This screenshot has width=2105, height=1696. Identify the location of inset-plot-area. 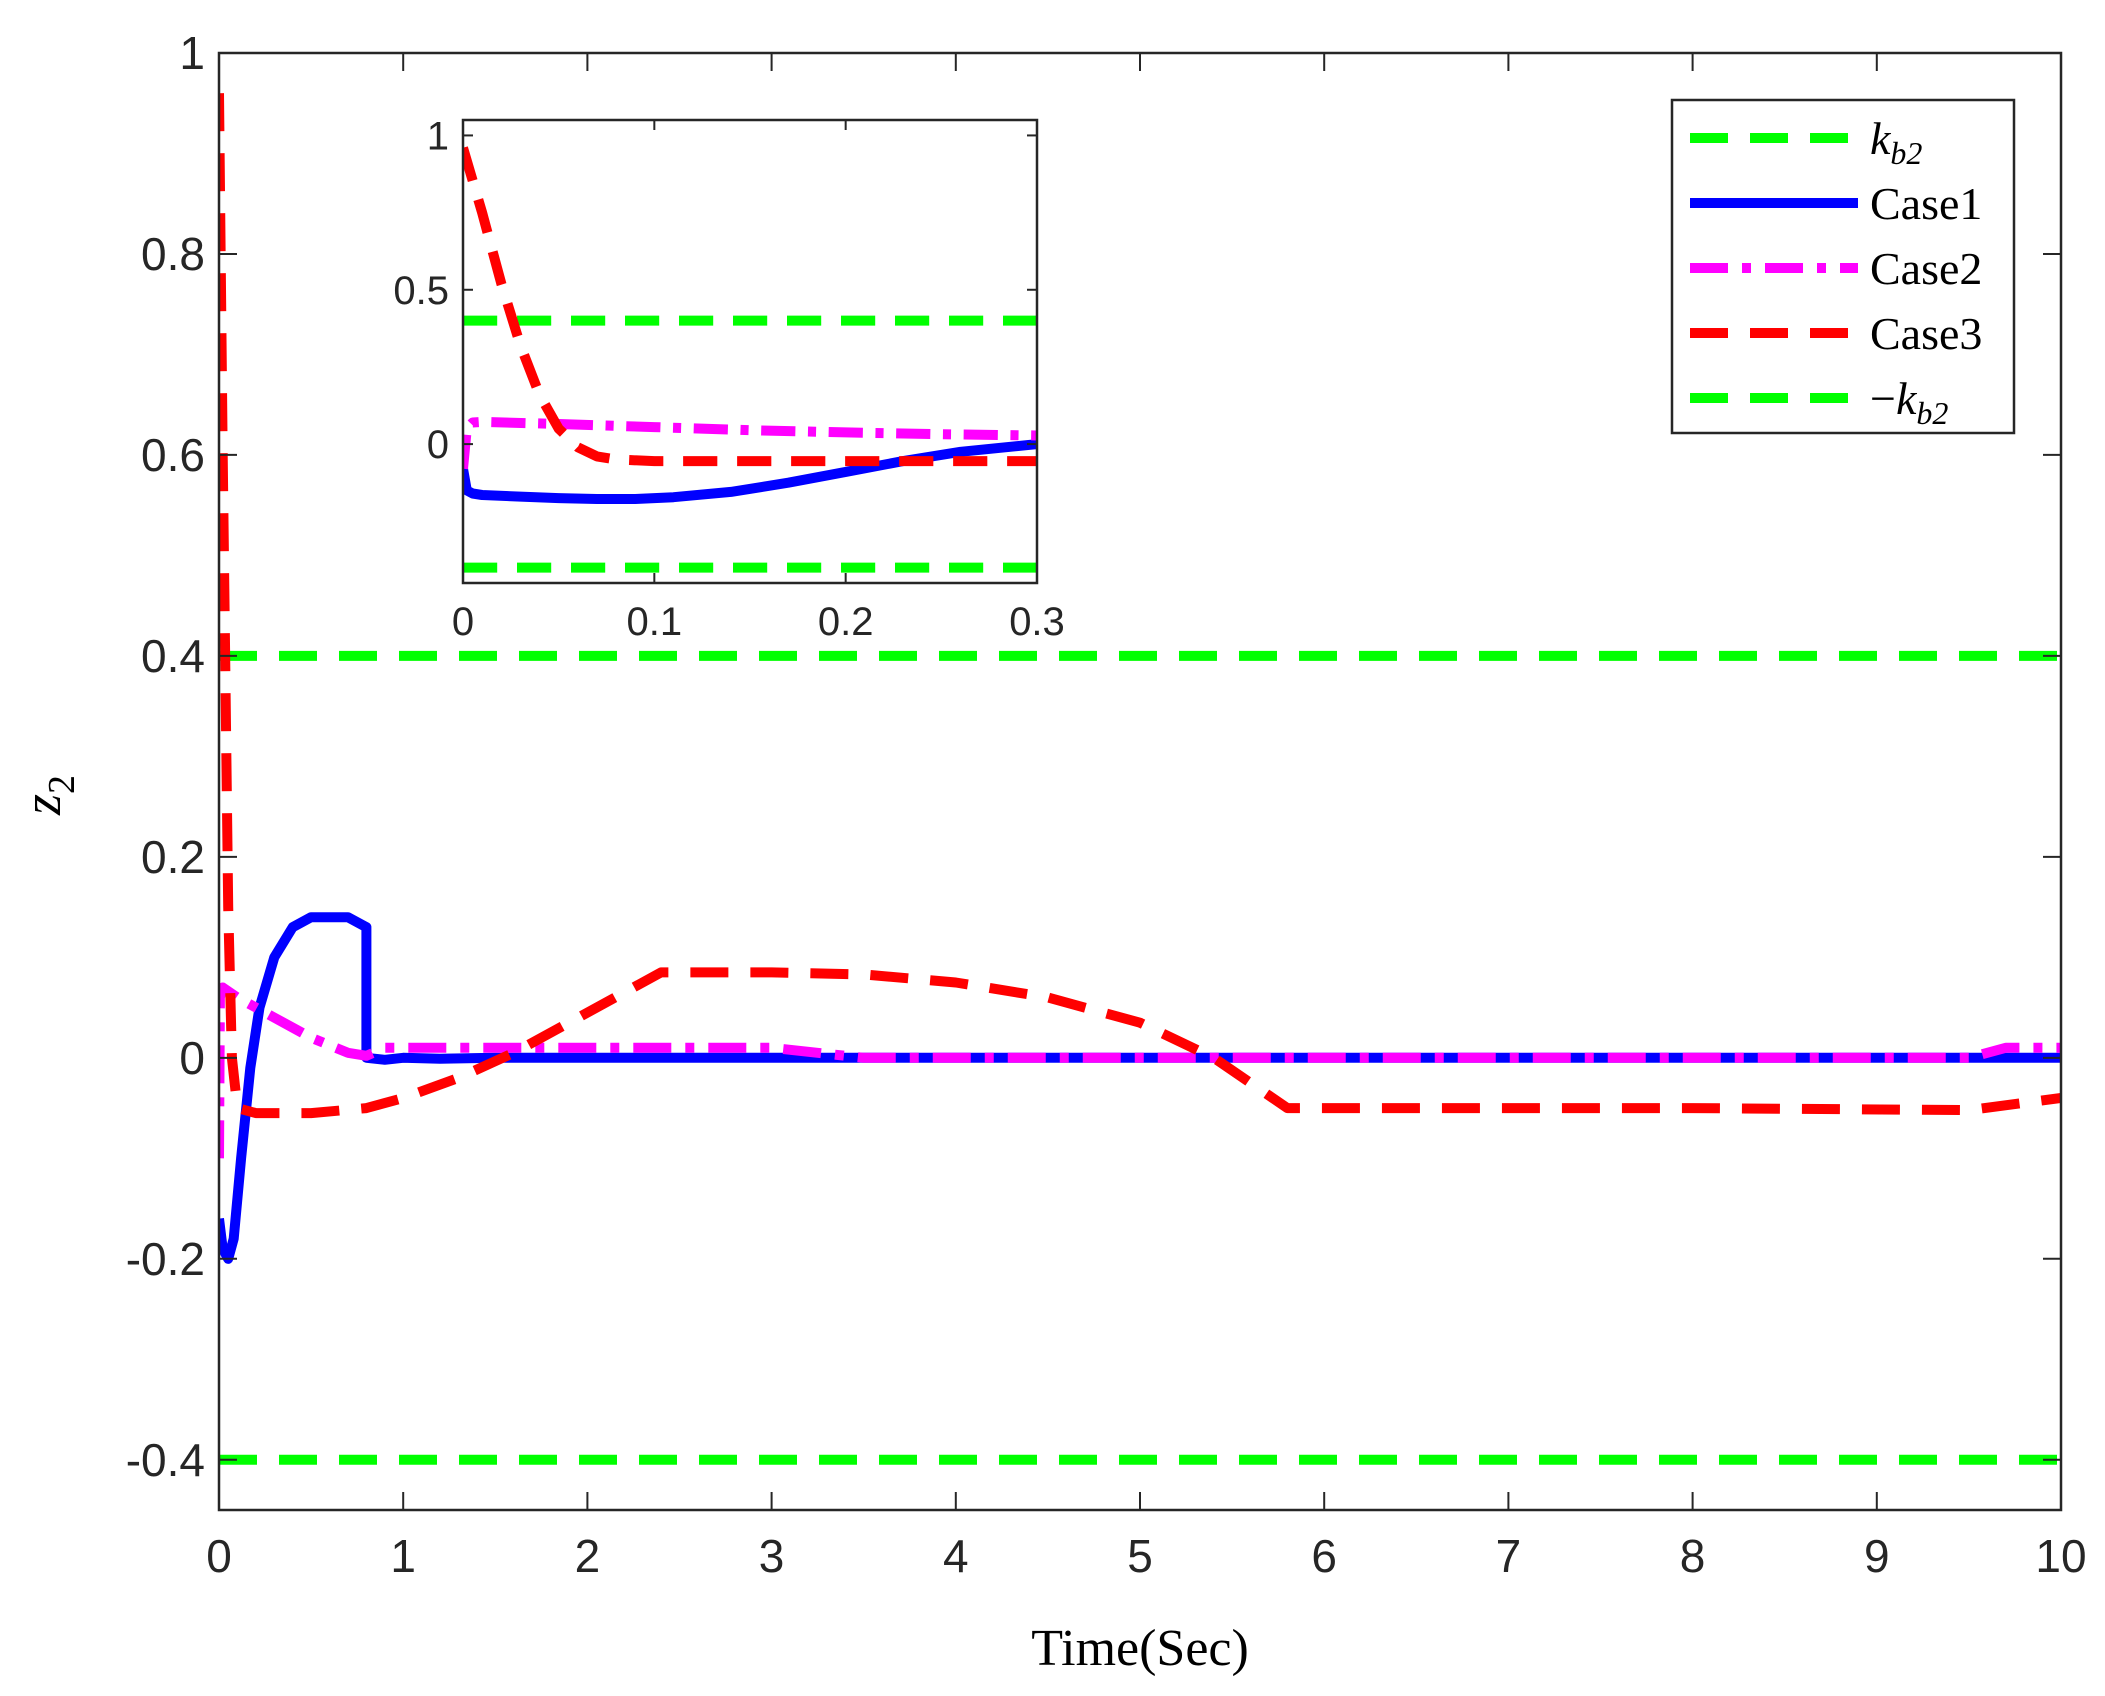
(750, 351).